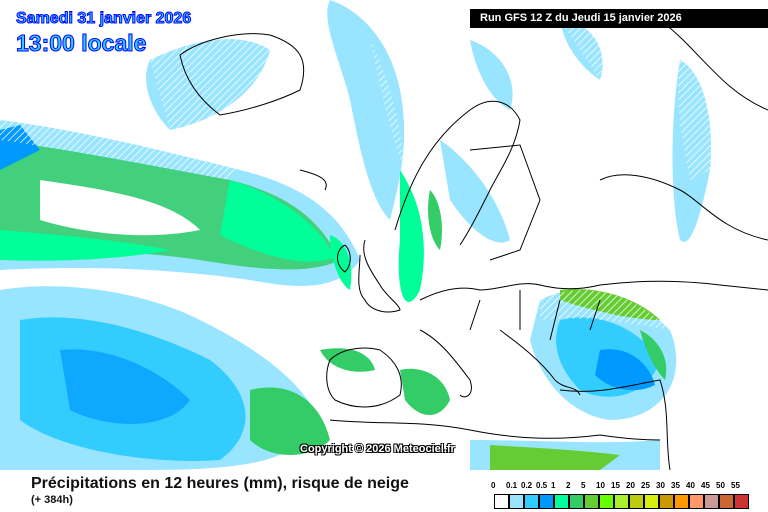  Describe the element at coordinates (52, 500) in the screenshot. I see `forecast-lead: (+ 384h)` at that location.